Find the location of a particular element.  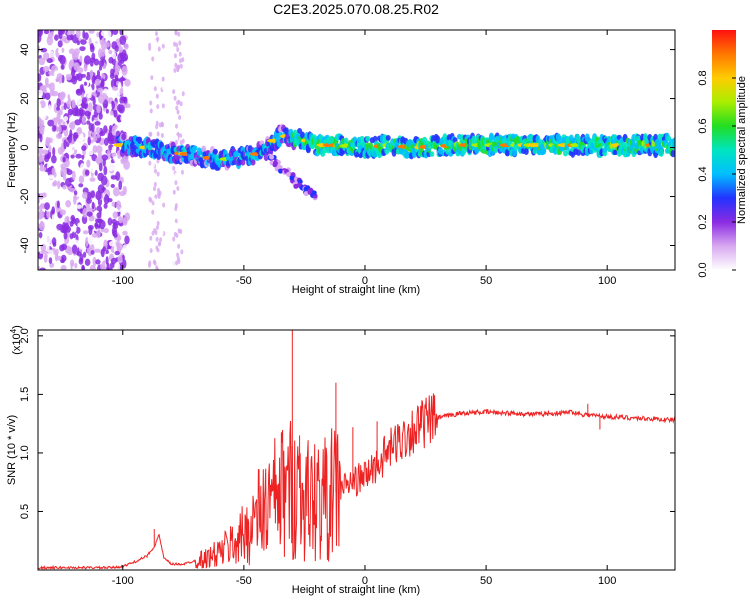

colorbar-gradient is located at coordinates (724, 150).